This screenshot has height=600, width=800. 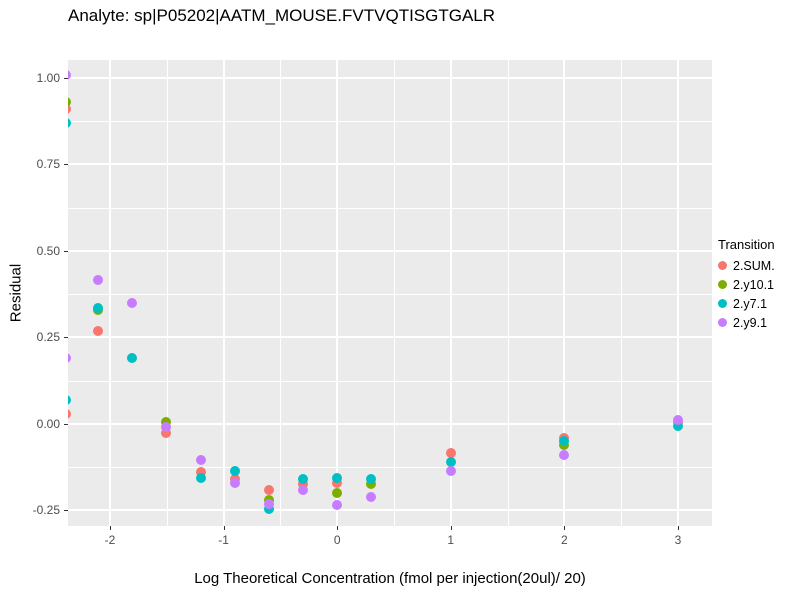 I want to click on legend-item-label: 2.y9.1, so click(x=750, y=322).